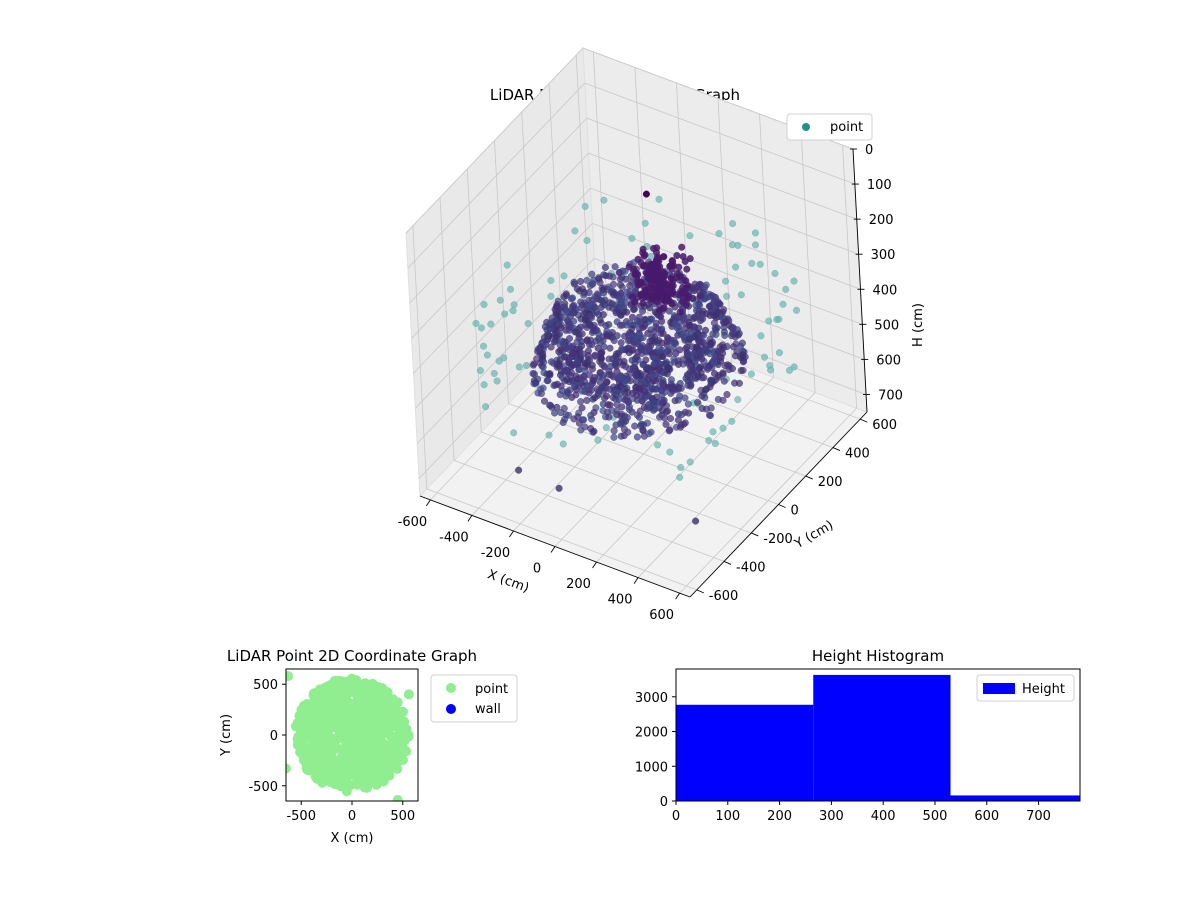 This screenshot has height=900, width=1200. I want to click on x-tick-label: 200, so click(578, 584).